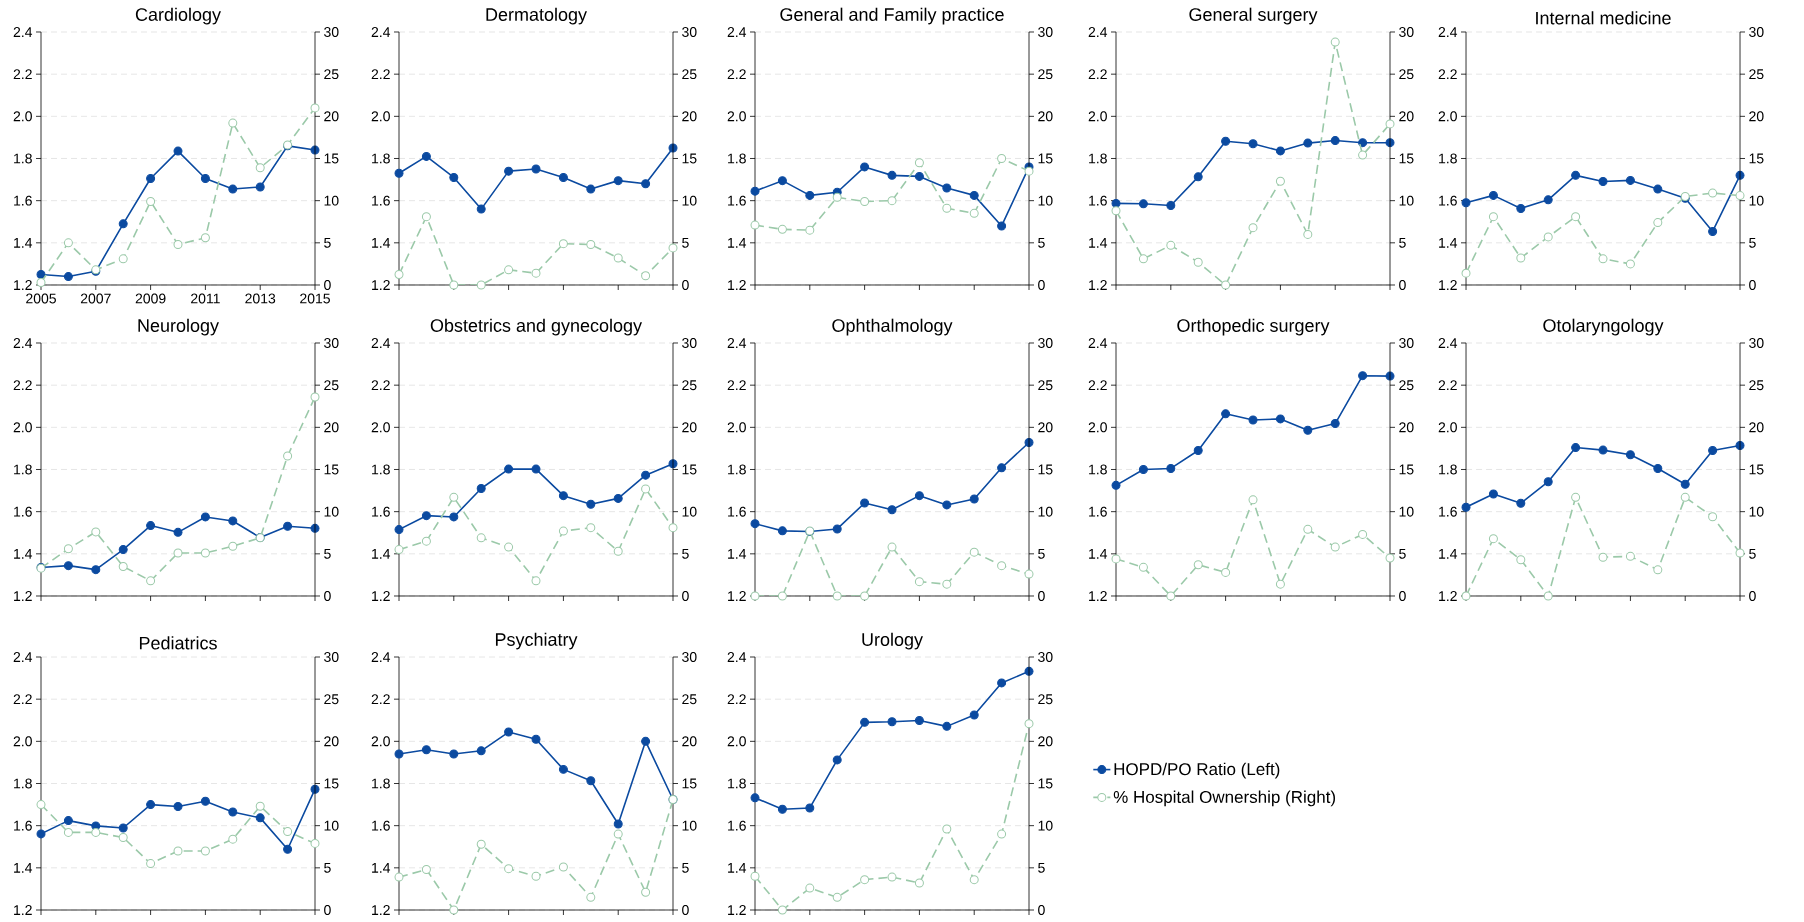 This screenshot has height=922, width=1804. I want to click on chart-title: Internal medicine, so click(1603, 18).